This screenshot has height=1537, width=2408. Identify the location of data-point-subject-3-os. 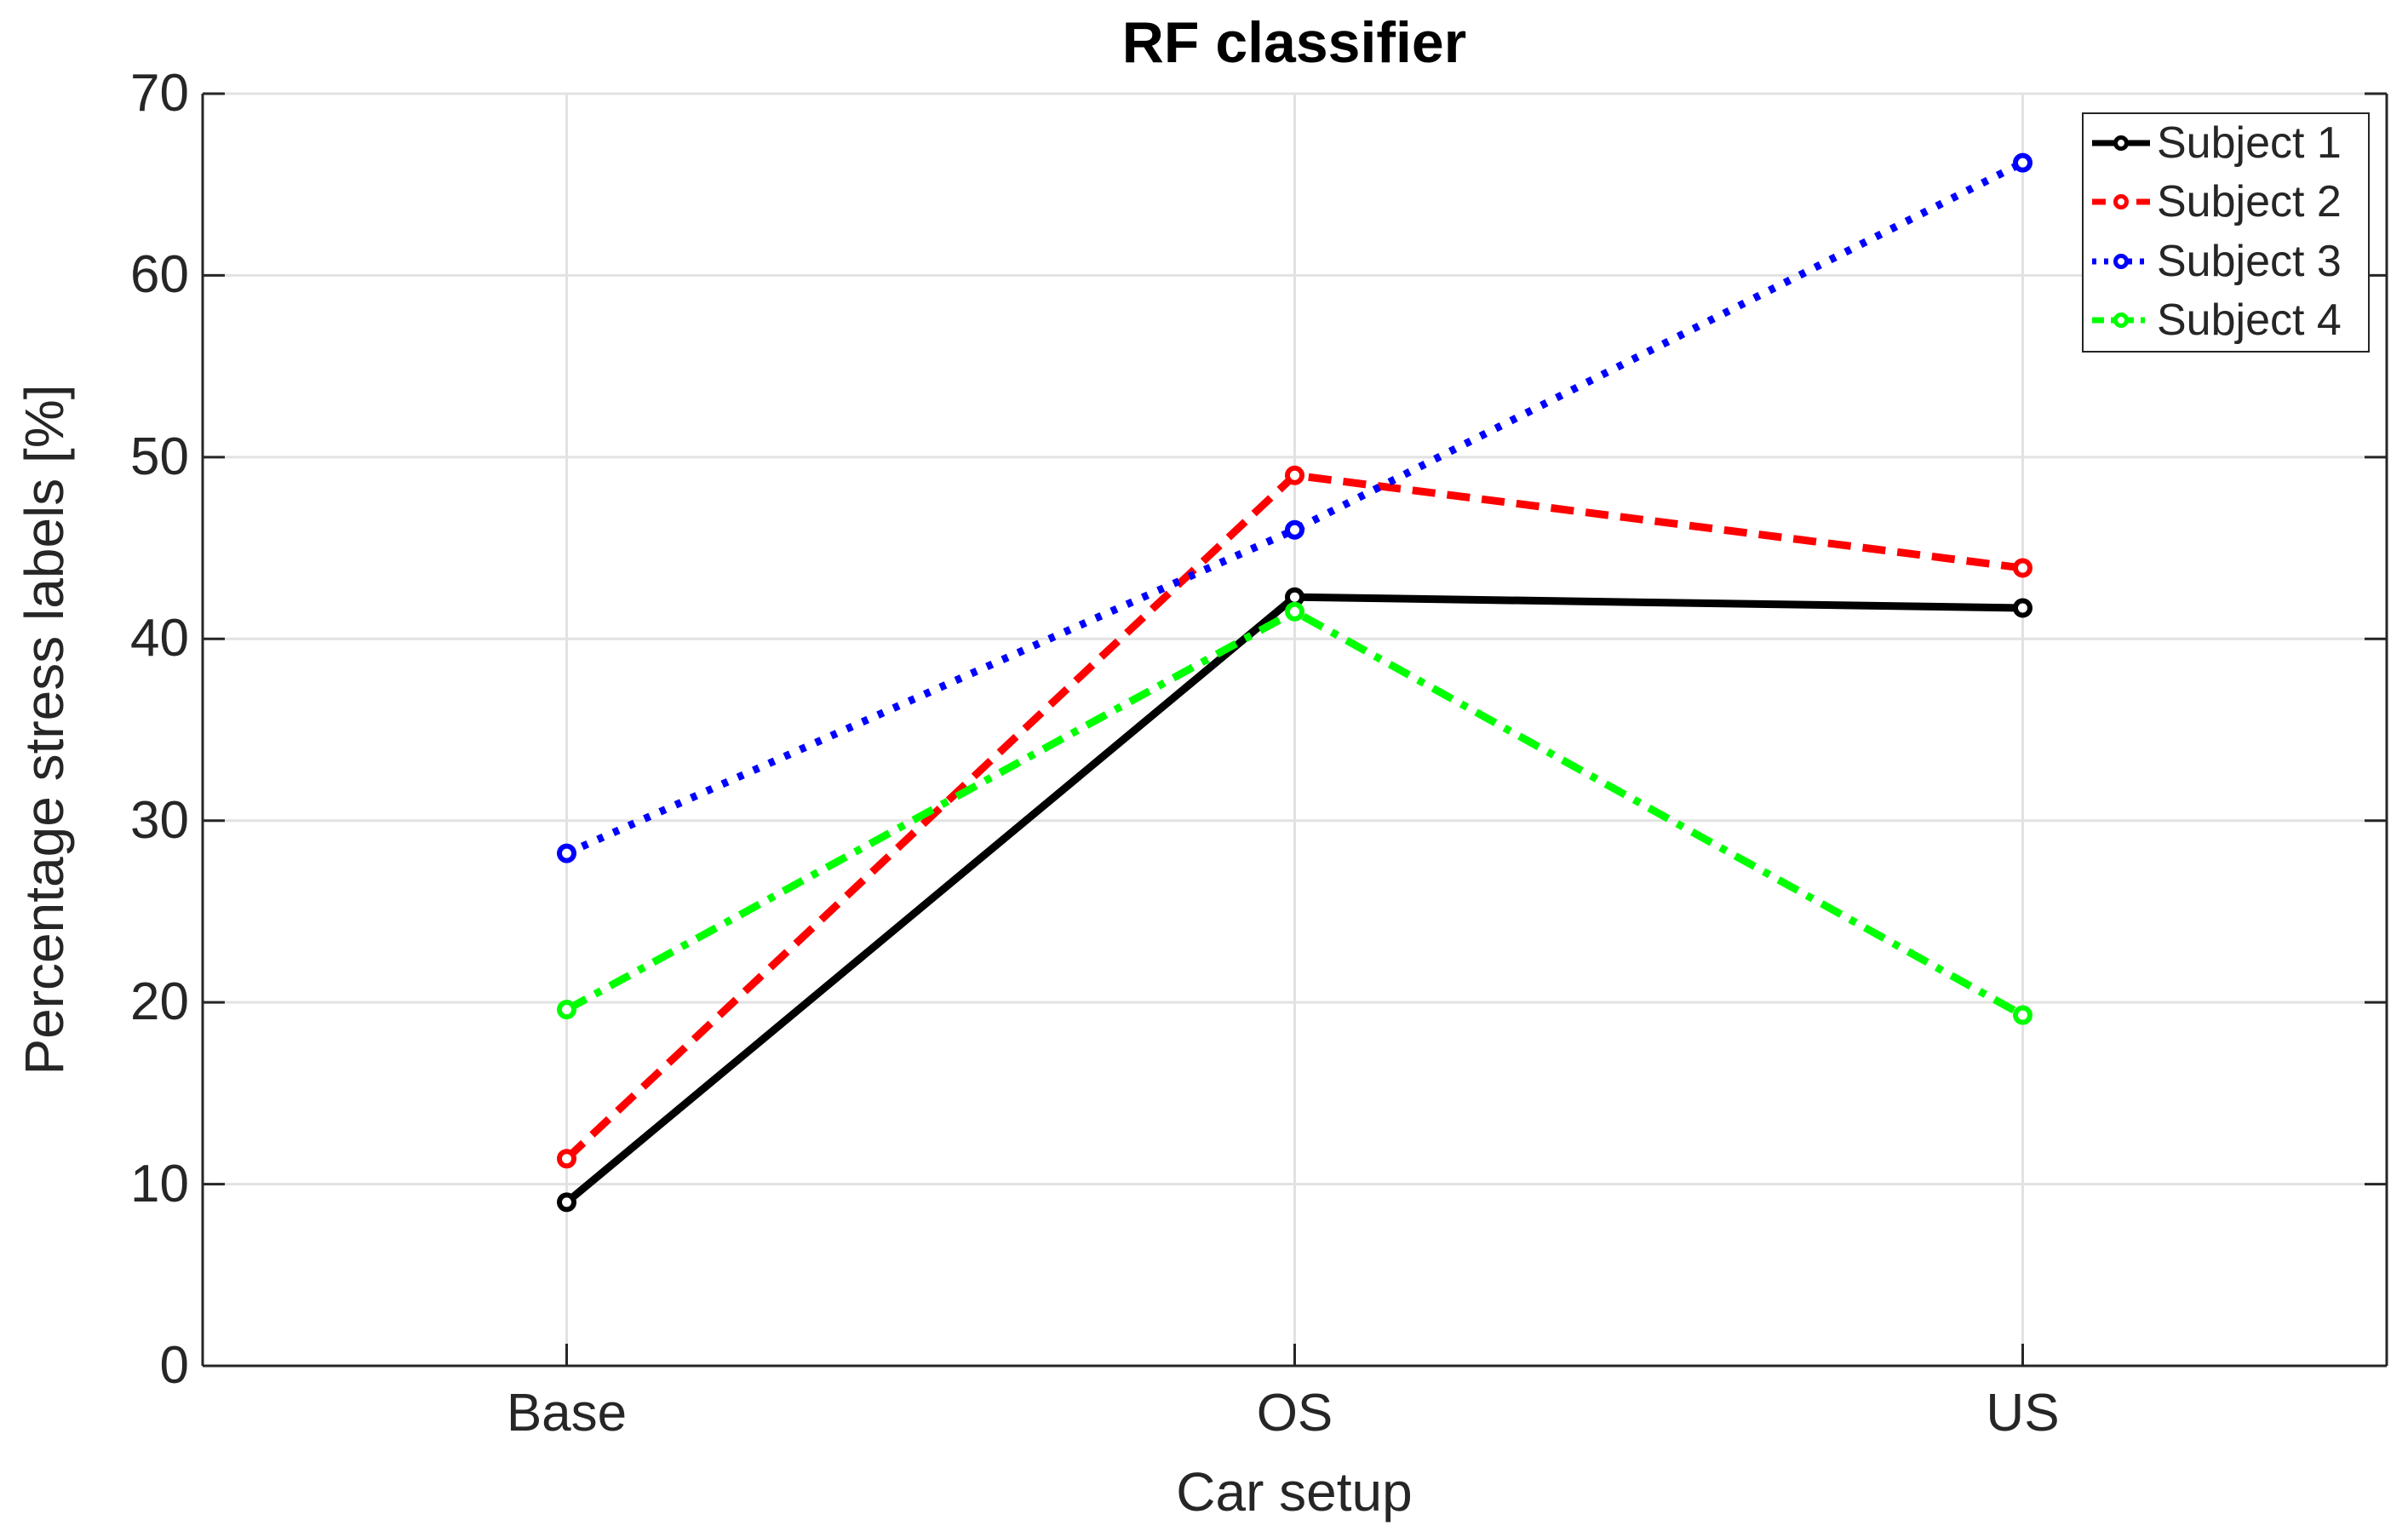
(1294, 530).